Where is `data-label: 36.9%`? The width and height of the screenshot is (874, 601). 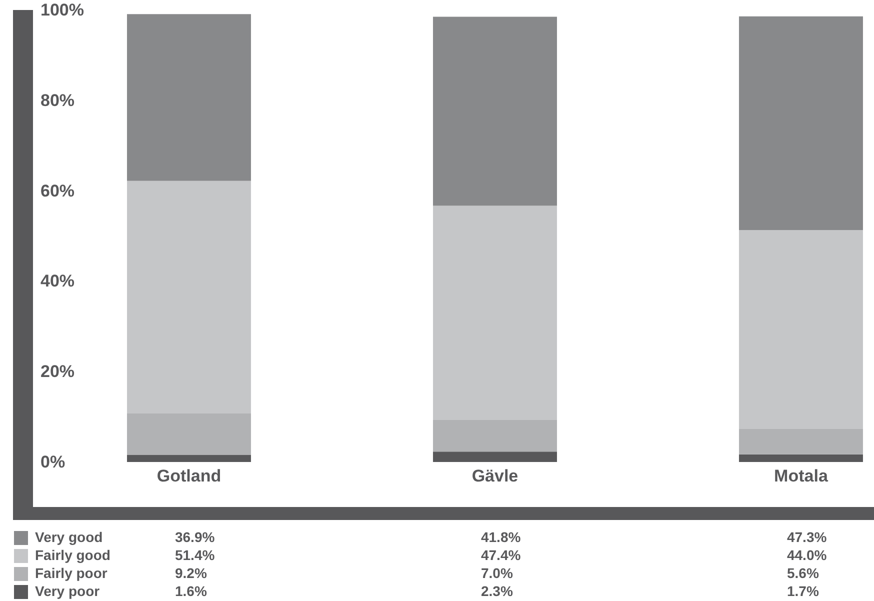
data-label: 36.9% is located at coordinates (195, 537).